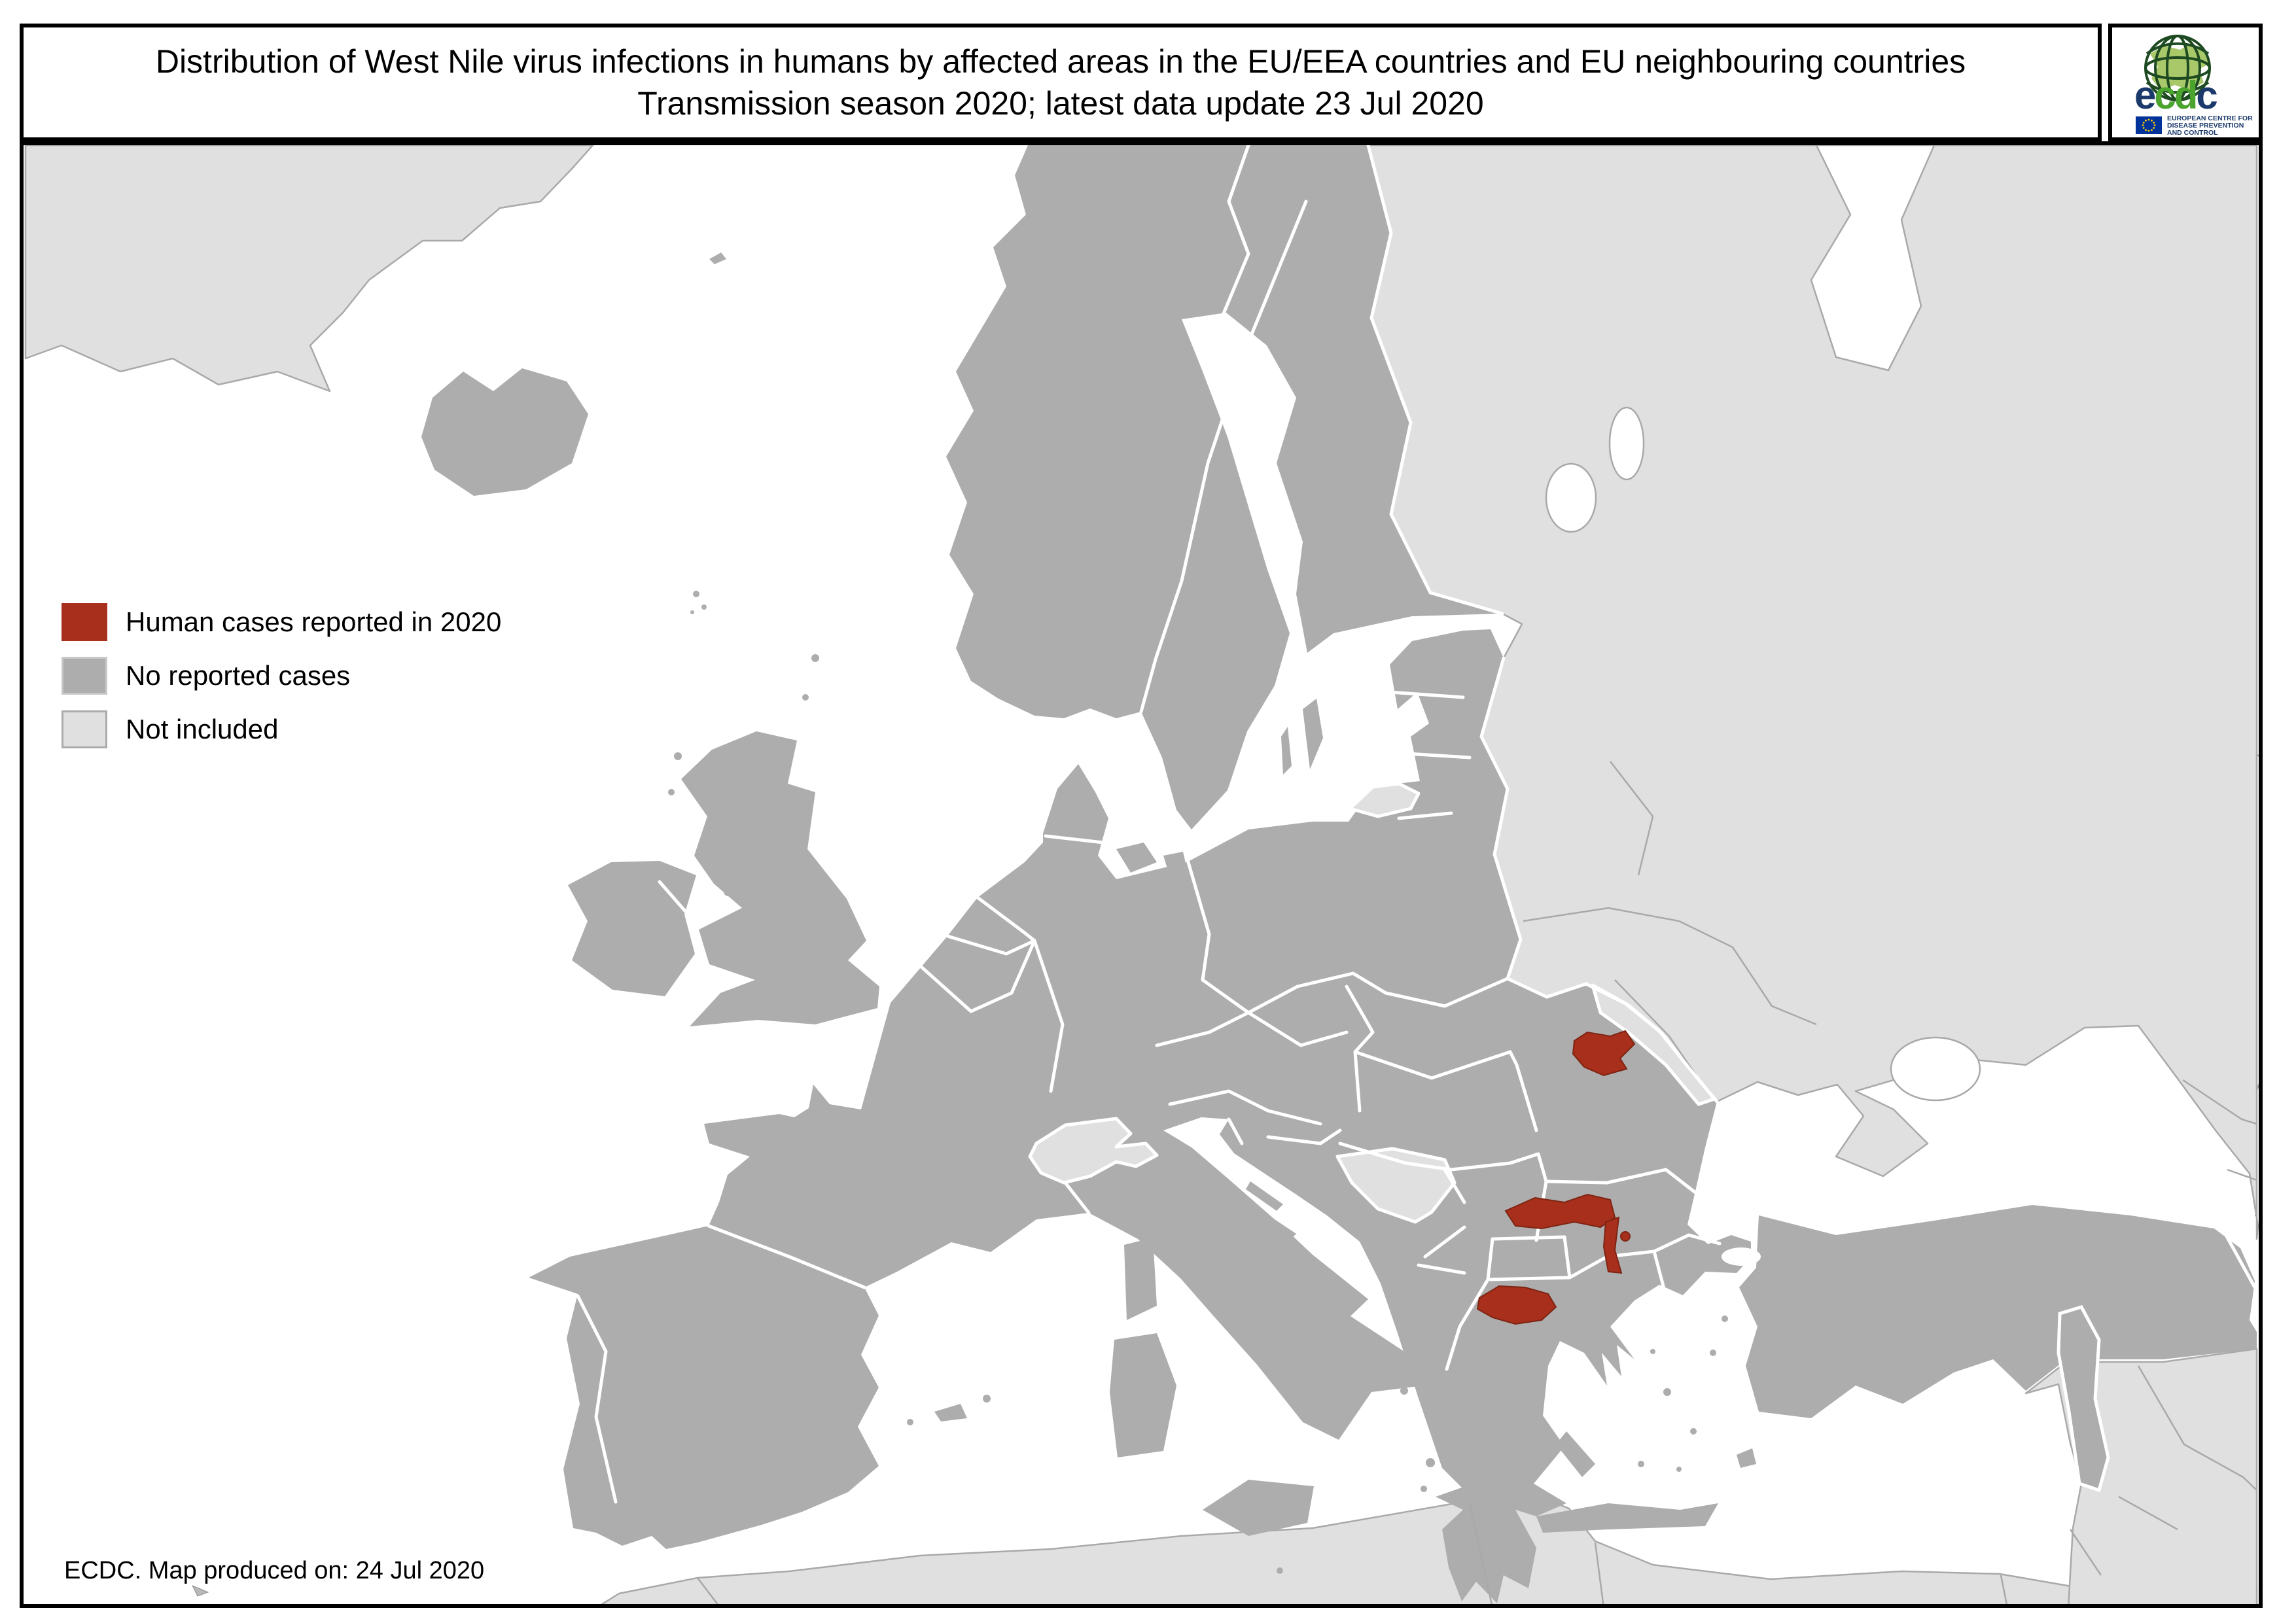  I want to click on legend-swatch-no-cases, so click(84, 676).